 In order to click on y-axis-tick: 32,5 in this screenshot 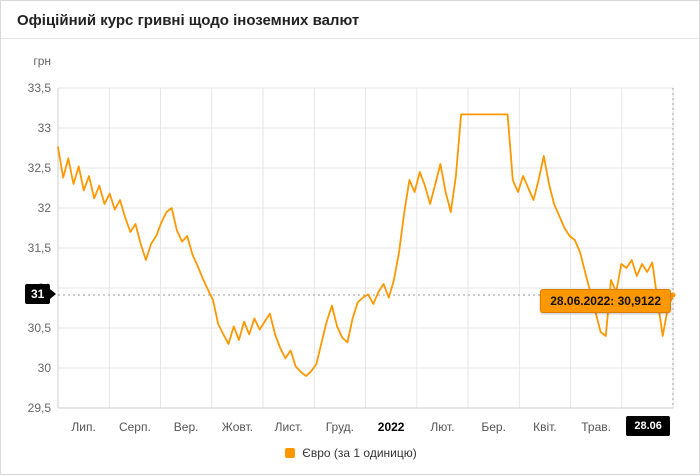, I will do `click(39, 168)`.